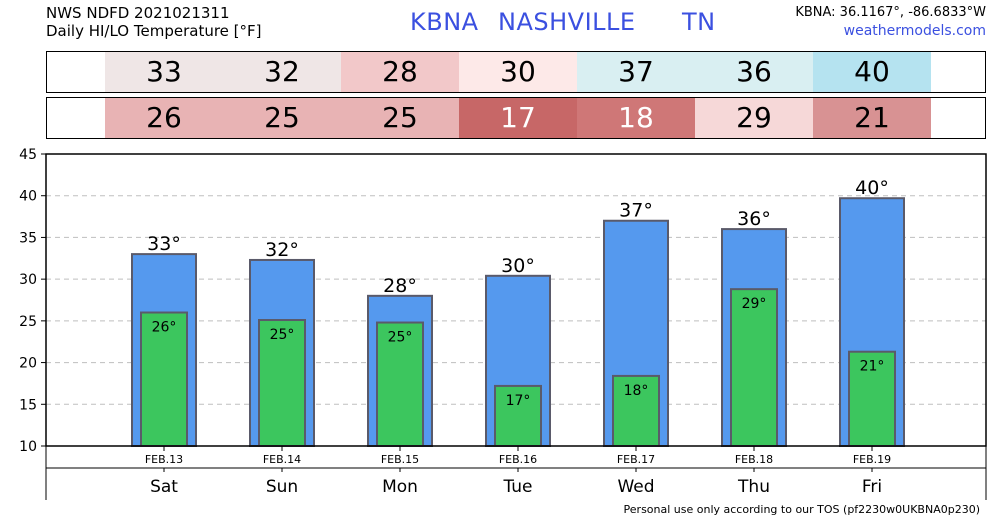  Describe the element at coordinates (138, 13) in the screenshot. I see `product-title: NWS NDFD 2021021311` at that location.